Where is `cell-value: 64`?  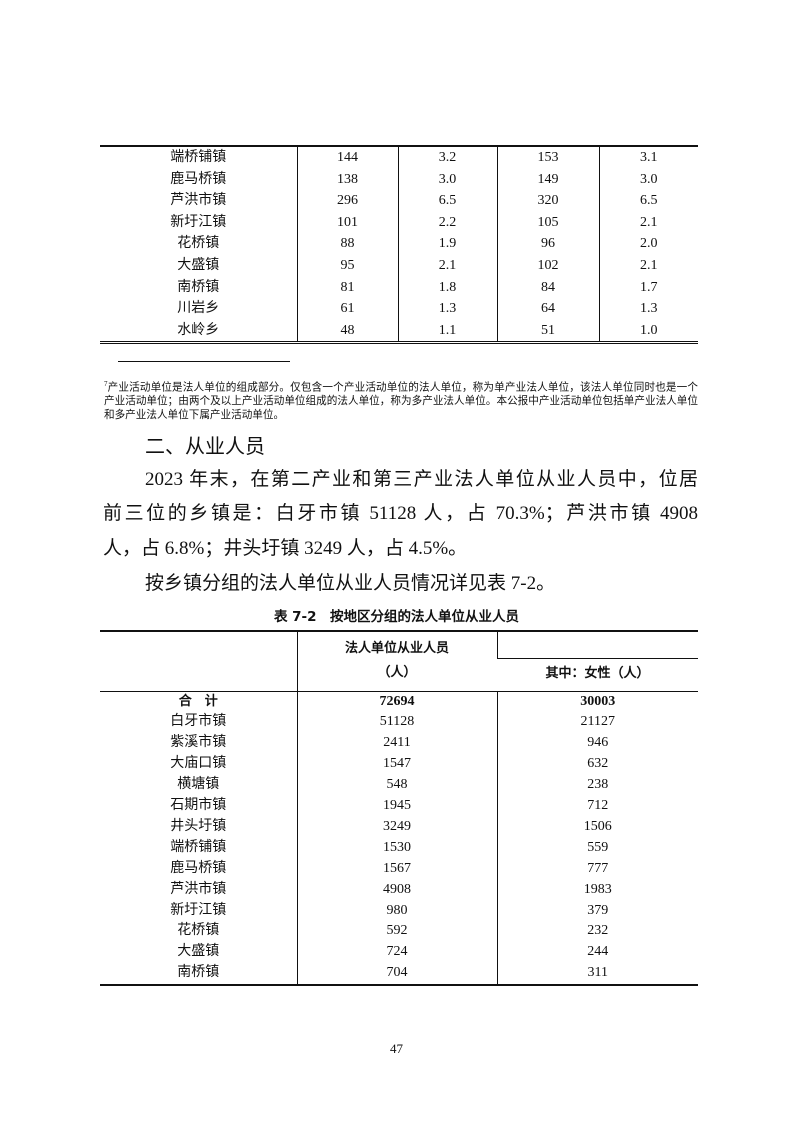
cell-value: 64 is located at coordinates (547, 309).